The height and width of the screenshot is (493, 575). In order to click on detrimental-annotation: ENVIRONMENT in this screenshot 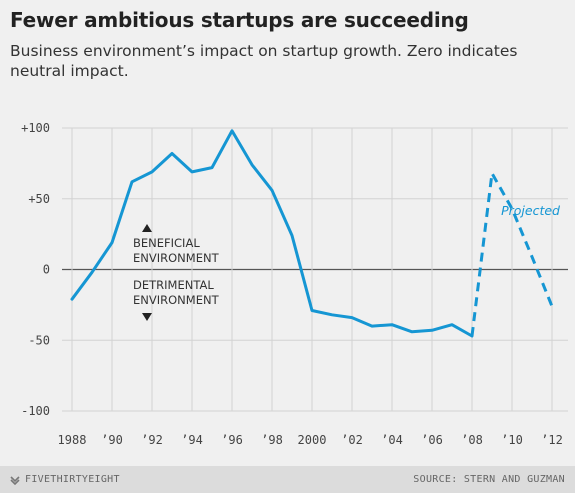, I will do `click(176, 300)`.